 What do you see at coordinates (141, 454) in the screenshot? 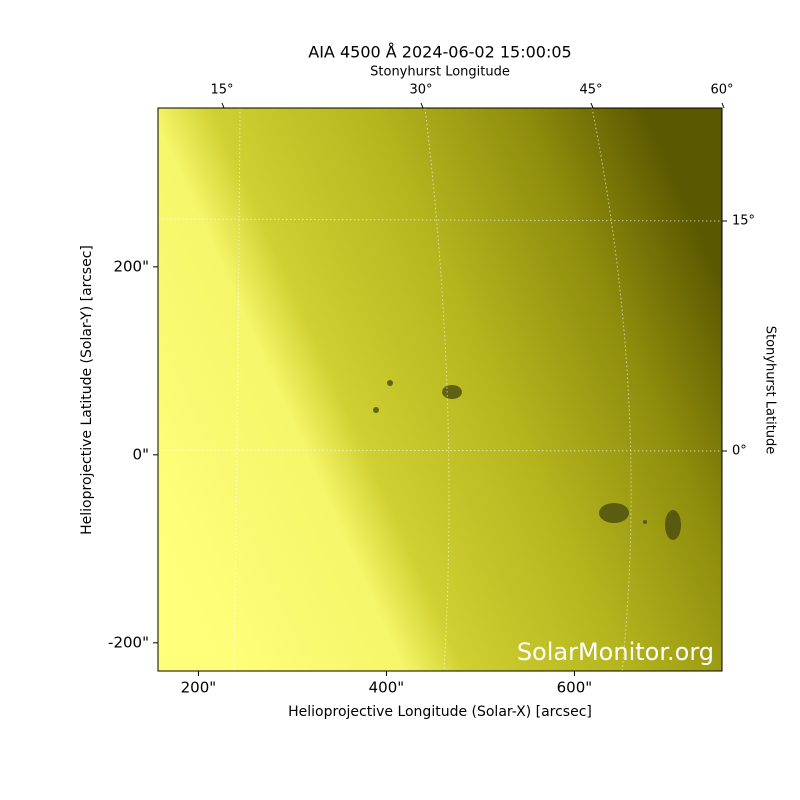
I see `y-tick-label: 0"` at bounding box center [141, 454].